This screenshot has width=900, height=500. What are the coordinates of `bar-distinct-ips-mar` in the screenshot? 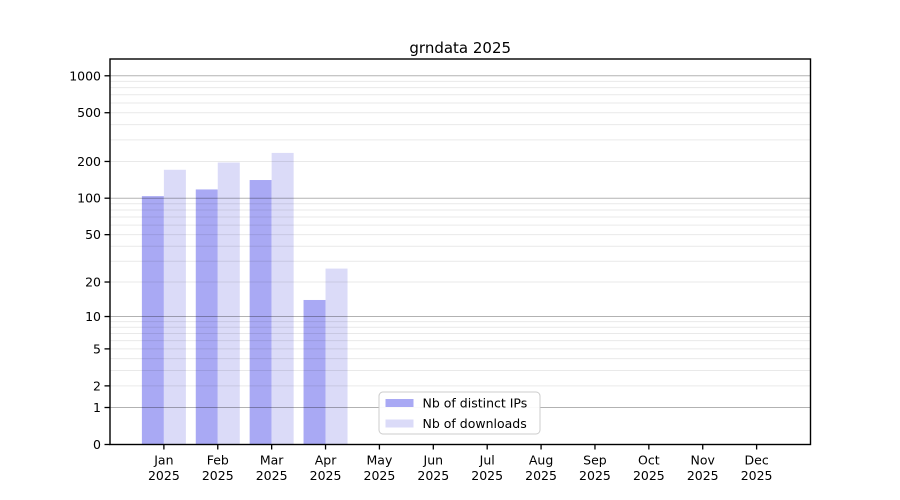 It's located at (260, 312).